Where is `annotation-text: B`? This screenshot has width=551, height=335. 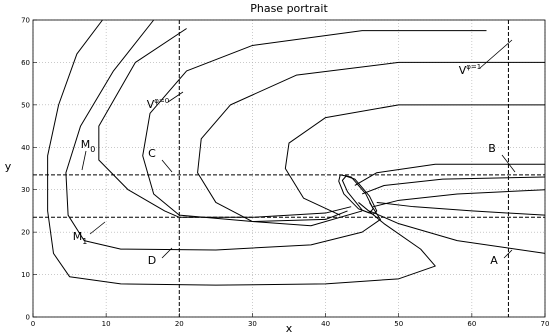
annotation-text: B is located at coordinates (492, 148).